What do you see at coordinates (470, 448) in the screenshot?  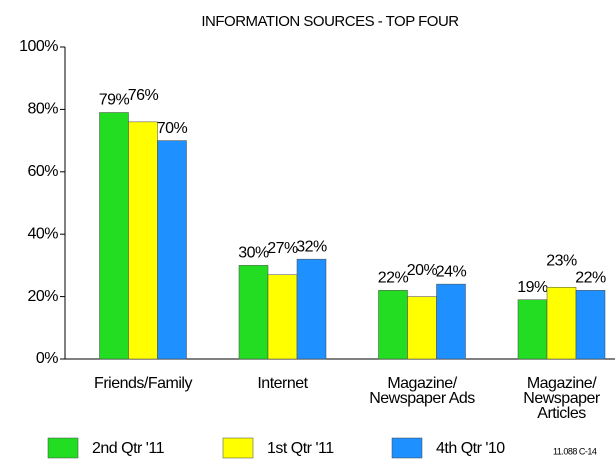 I see `legend-label: 4th Qtr '10` at bounding box center [470, 448].